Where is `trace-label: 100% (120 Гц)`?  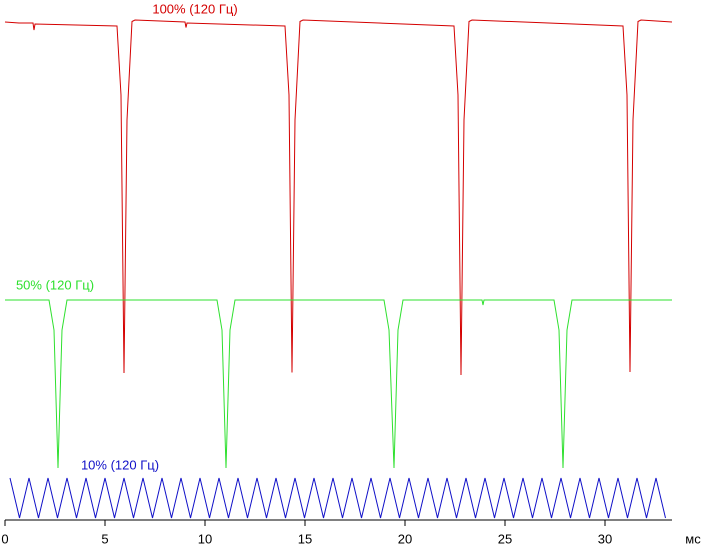 trace-label: 100% (120 Гц) is located at coordinates (194, 8).